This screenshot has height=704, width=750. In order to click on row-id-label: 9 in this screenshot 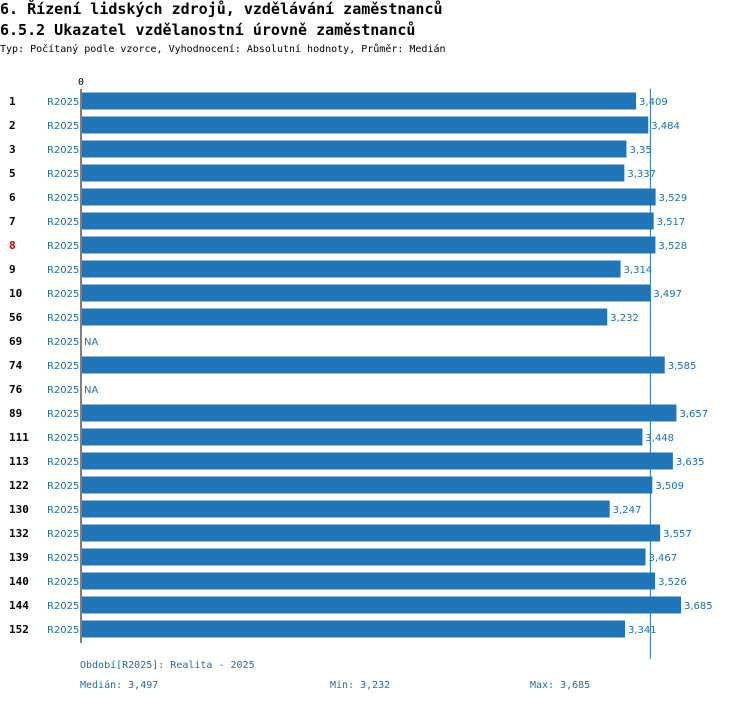, I will do `click(12, 269)`.